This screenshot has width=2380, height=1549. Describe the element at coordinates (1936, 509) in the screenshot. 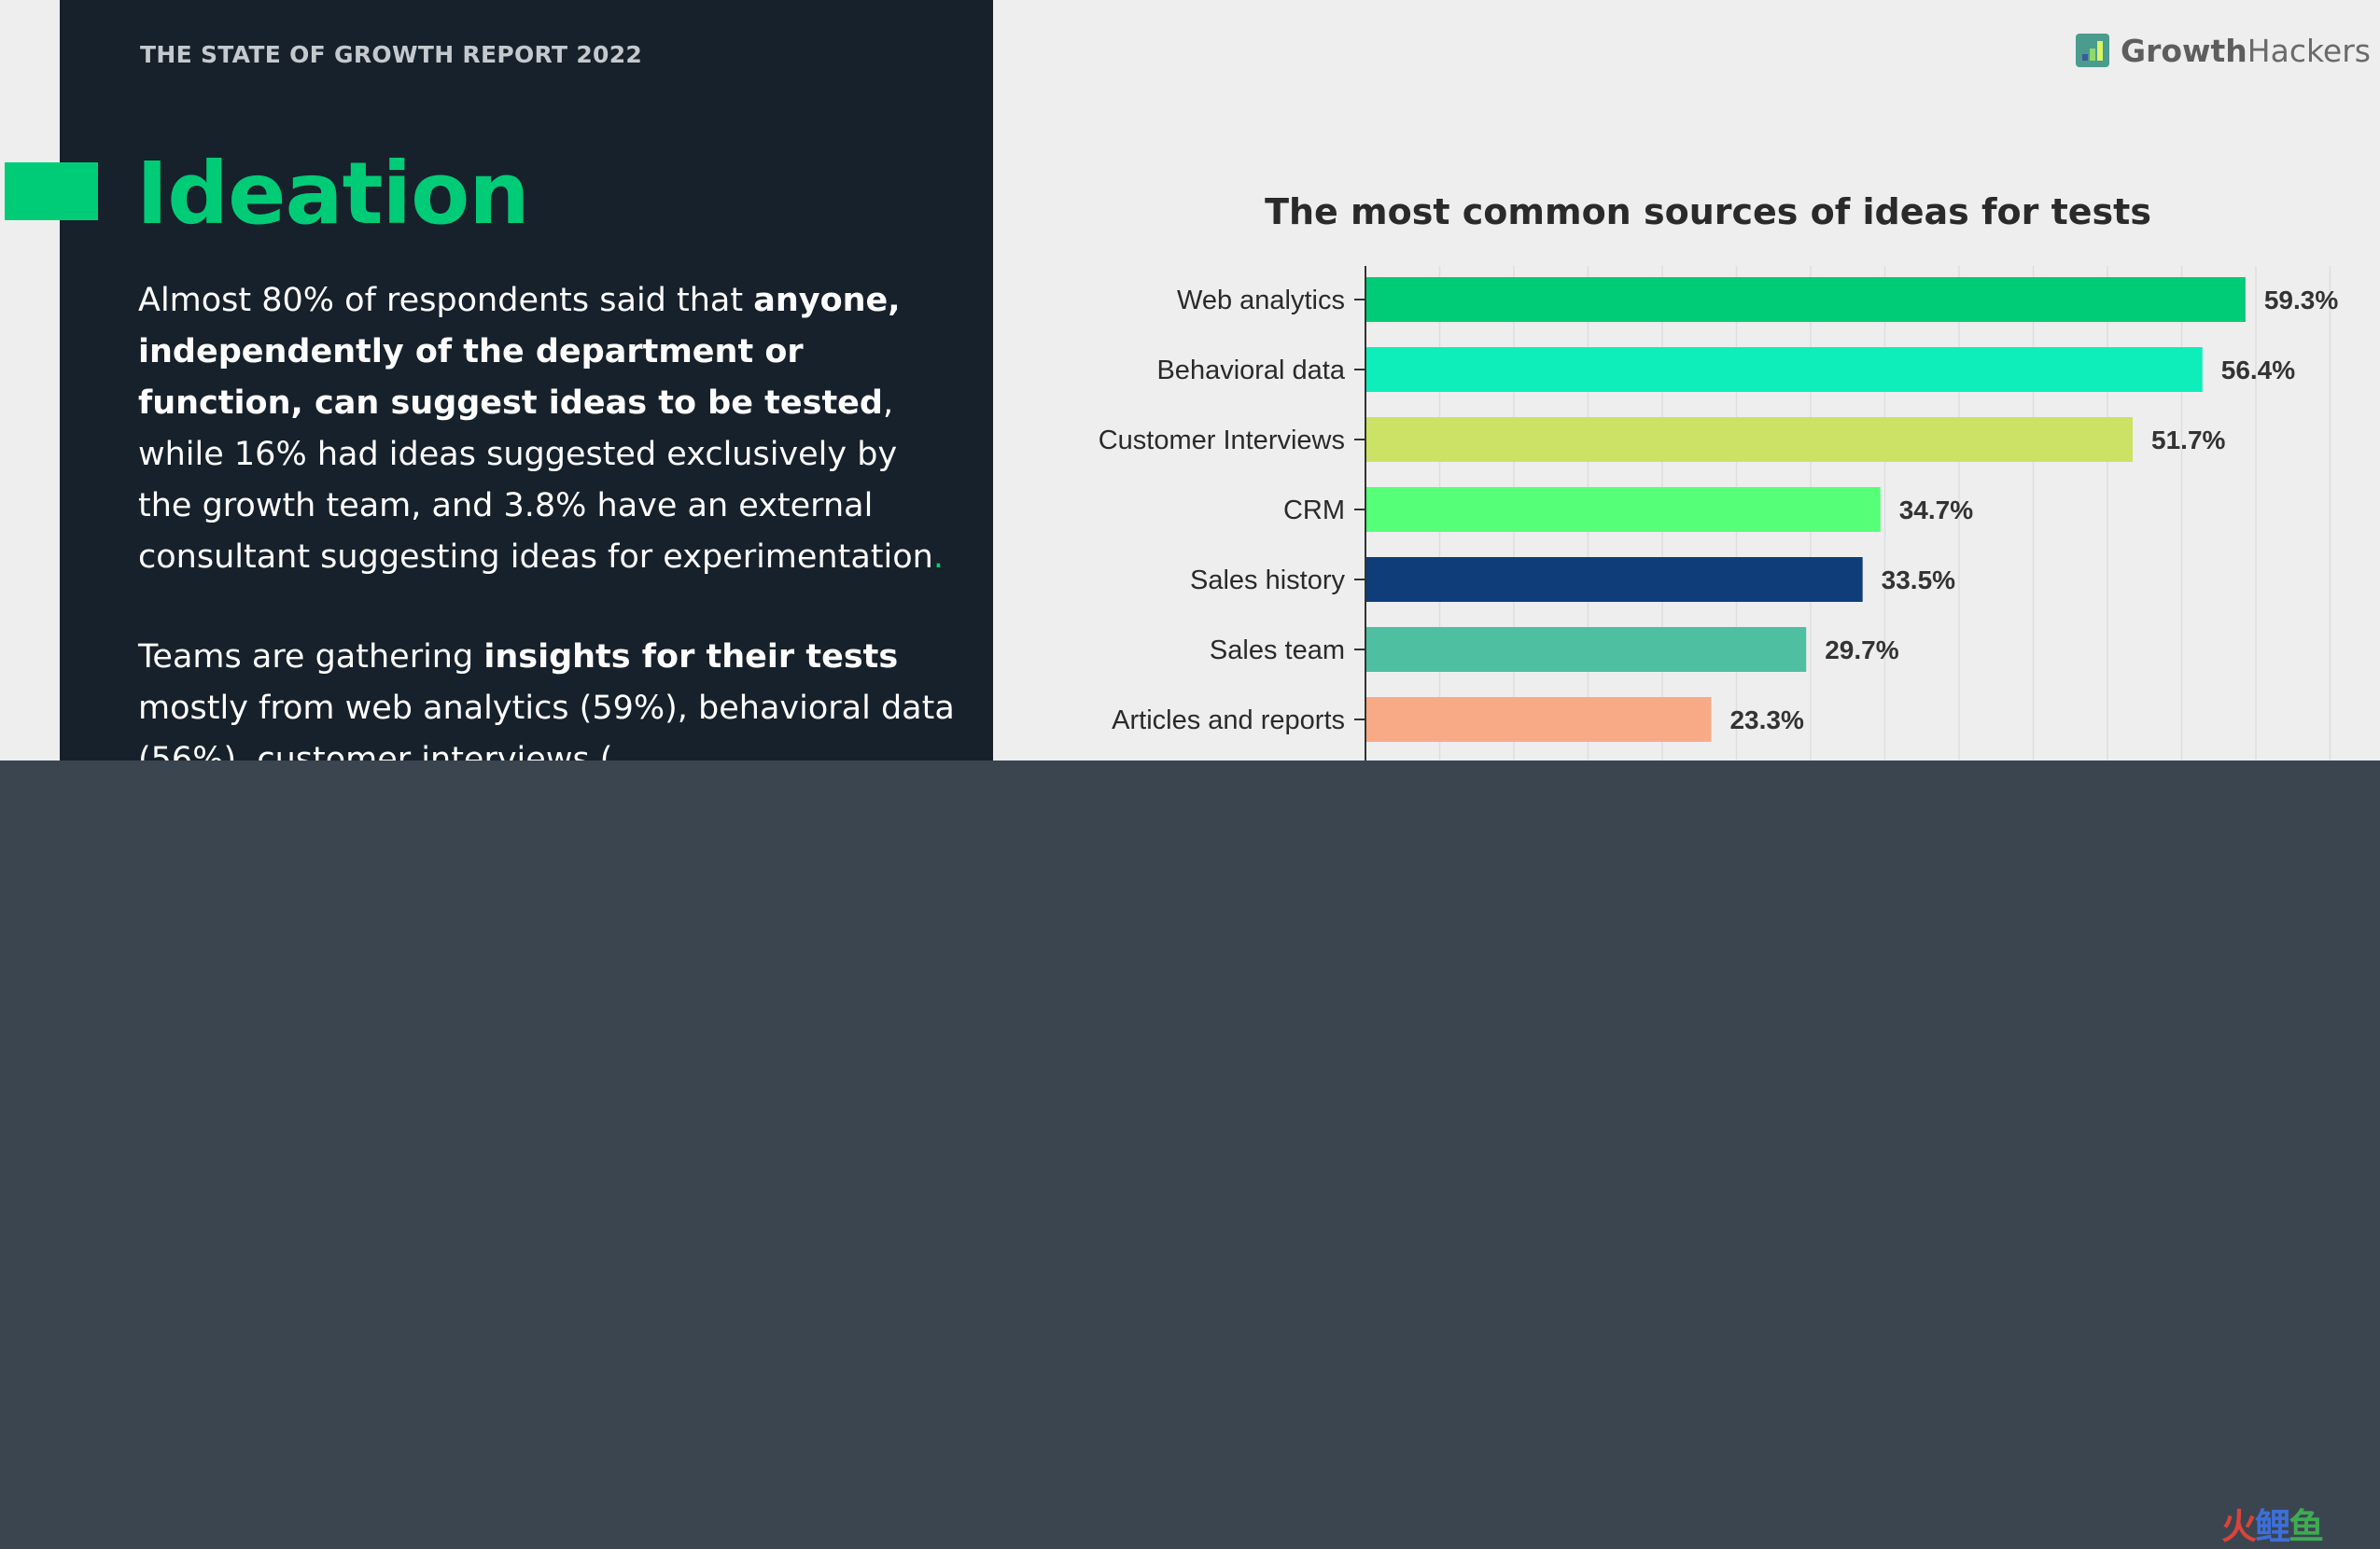

I see `value-label: 34.7%` at that location.